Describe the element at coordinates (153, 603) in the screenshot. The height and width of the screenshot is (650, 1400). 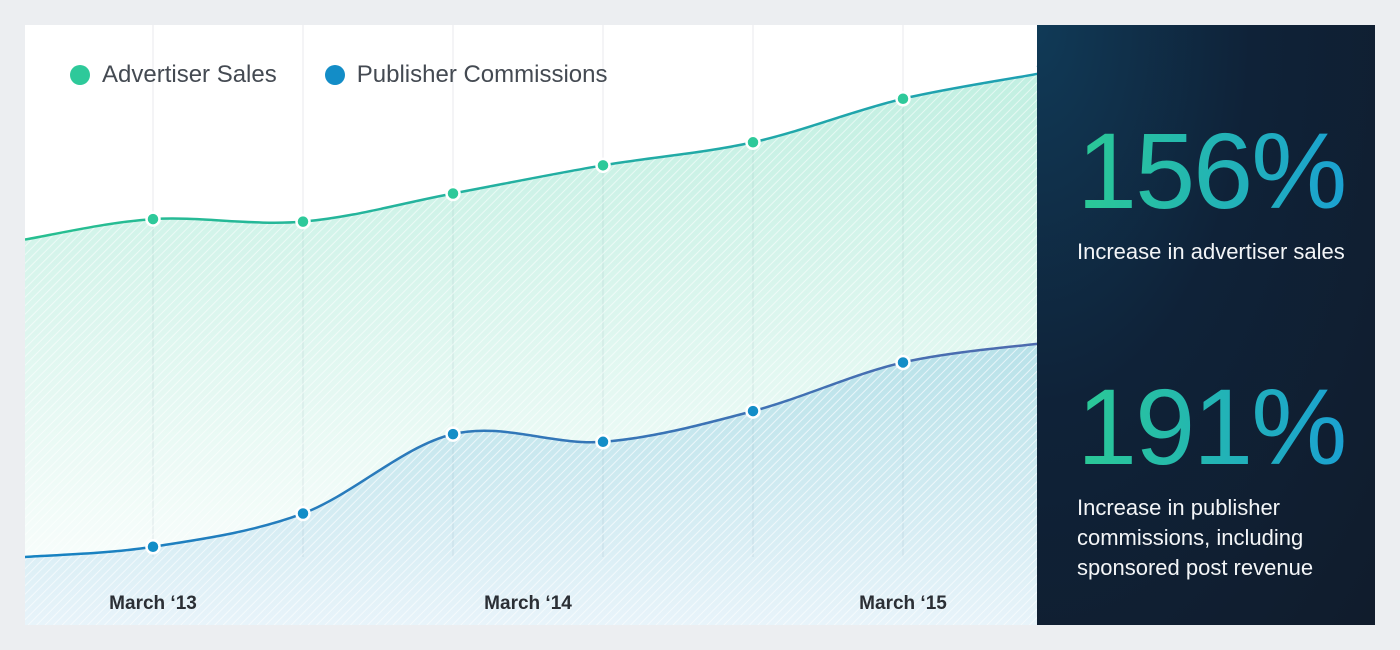
I see `x-tick-label: March ‘13` at that location.